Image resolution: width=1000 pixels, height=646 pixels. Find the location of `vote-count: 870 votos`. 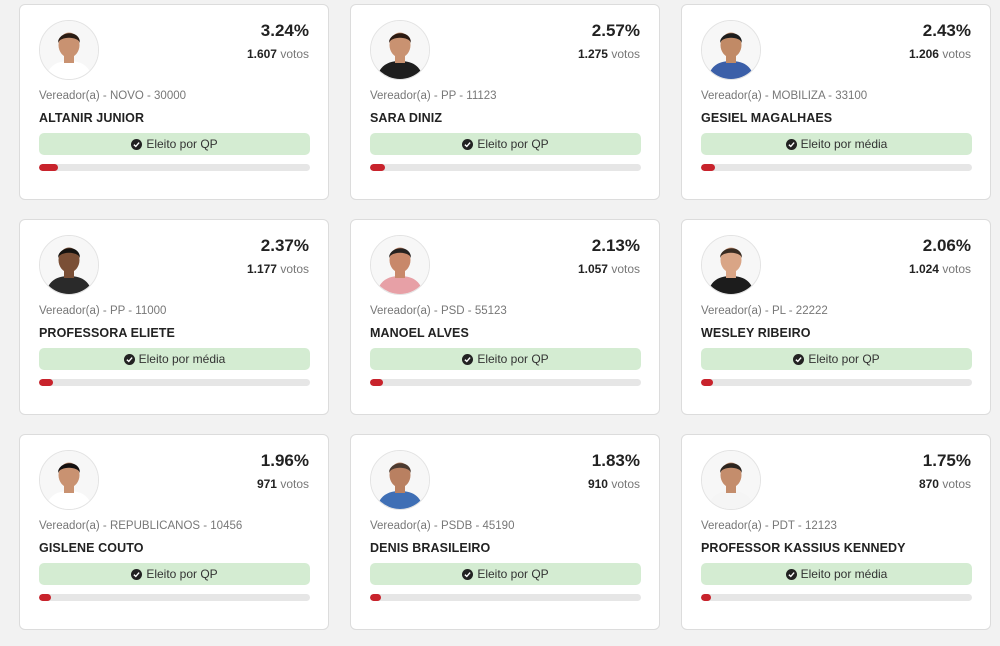

vote-count: 870 votos is located at coordinates (945, 484).